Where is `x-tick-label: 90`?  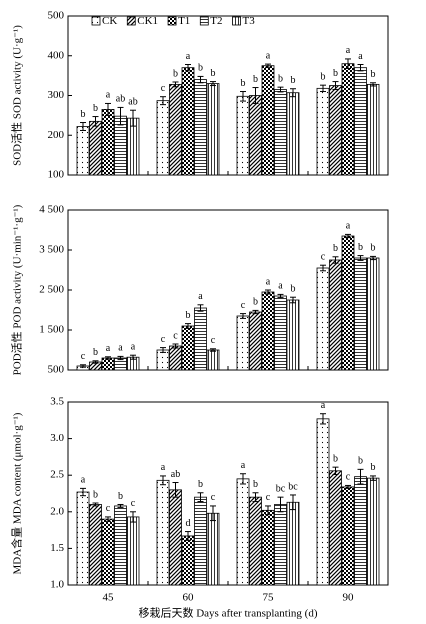
x-tick-label: 90 is located at coordinates (349, 598).